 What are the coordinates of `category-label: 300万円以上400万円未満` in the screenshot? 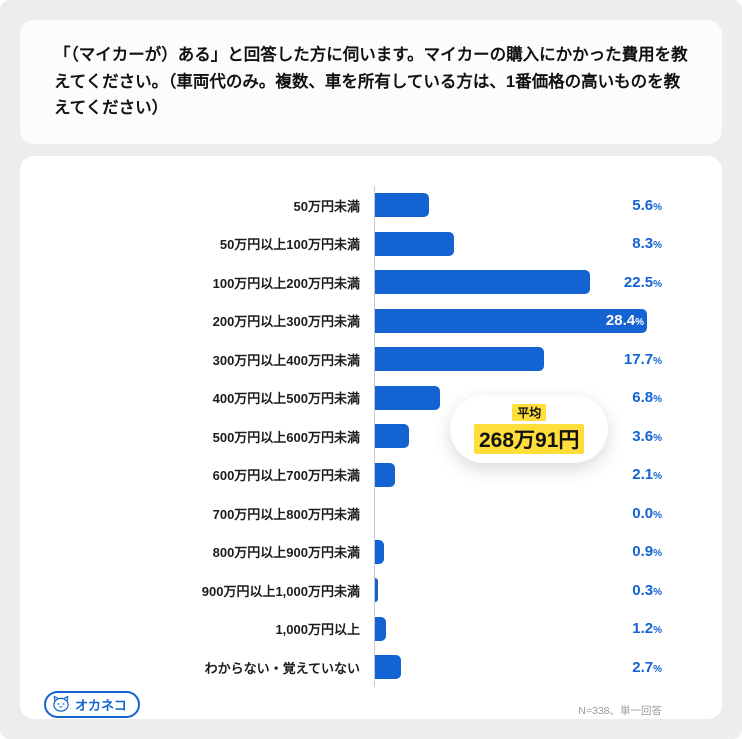 It's located at (286, 360).